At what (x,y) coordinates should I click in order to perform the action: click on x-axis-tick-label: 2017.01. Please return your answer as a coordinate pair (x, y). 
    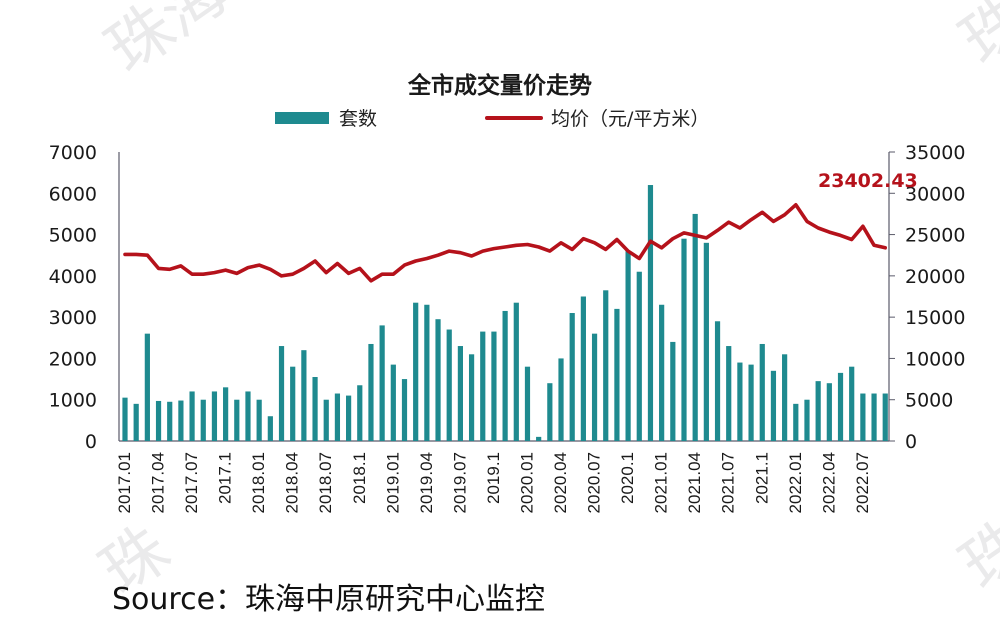
    Looking at the image, I should click on (124, 482).